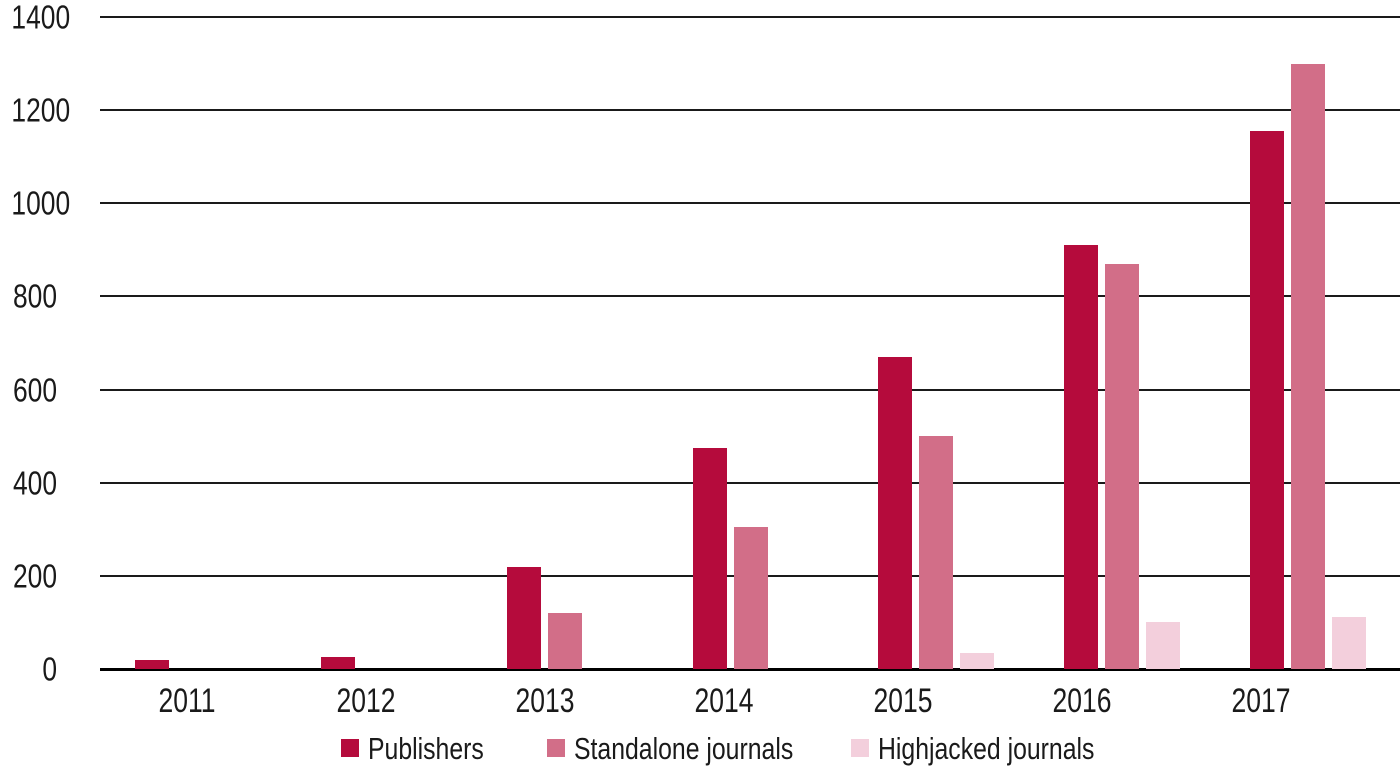  What do you see at coordinates (750, 598) in the screenshot?
I see `bar-standalone-journals-2014` at bounding box center [750, 598].